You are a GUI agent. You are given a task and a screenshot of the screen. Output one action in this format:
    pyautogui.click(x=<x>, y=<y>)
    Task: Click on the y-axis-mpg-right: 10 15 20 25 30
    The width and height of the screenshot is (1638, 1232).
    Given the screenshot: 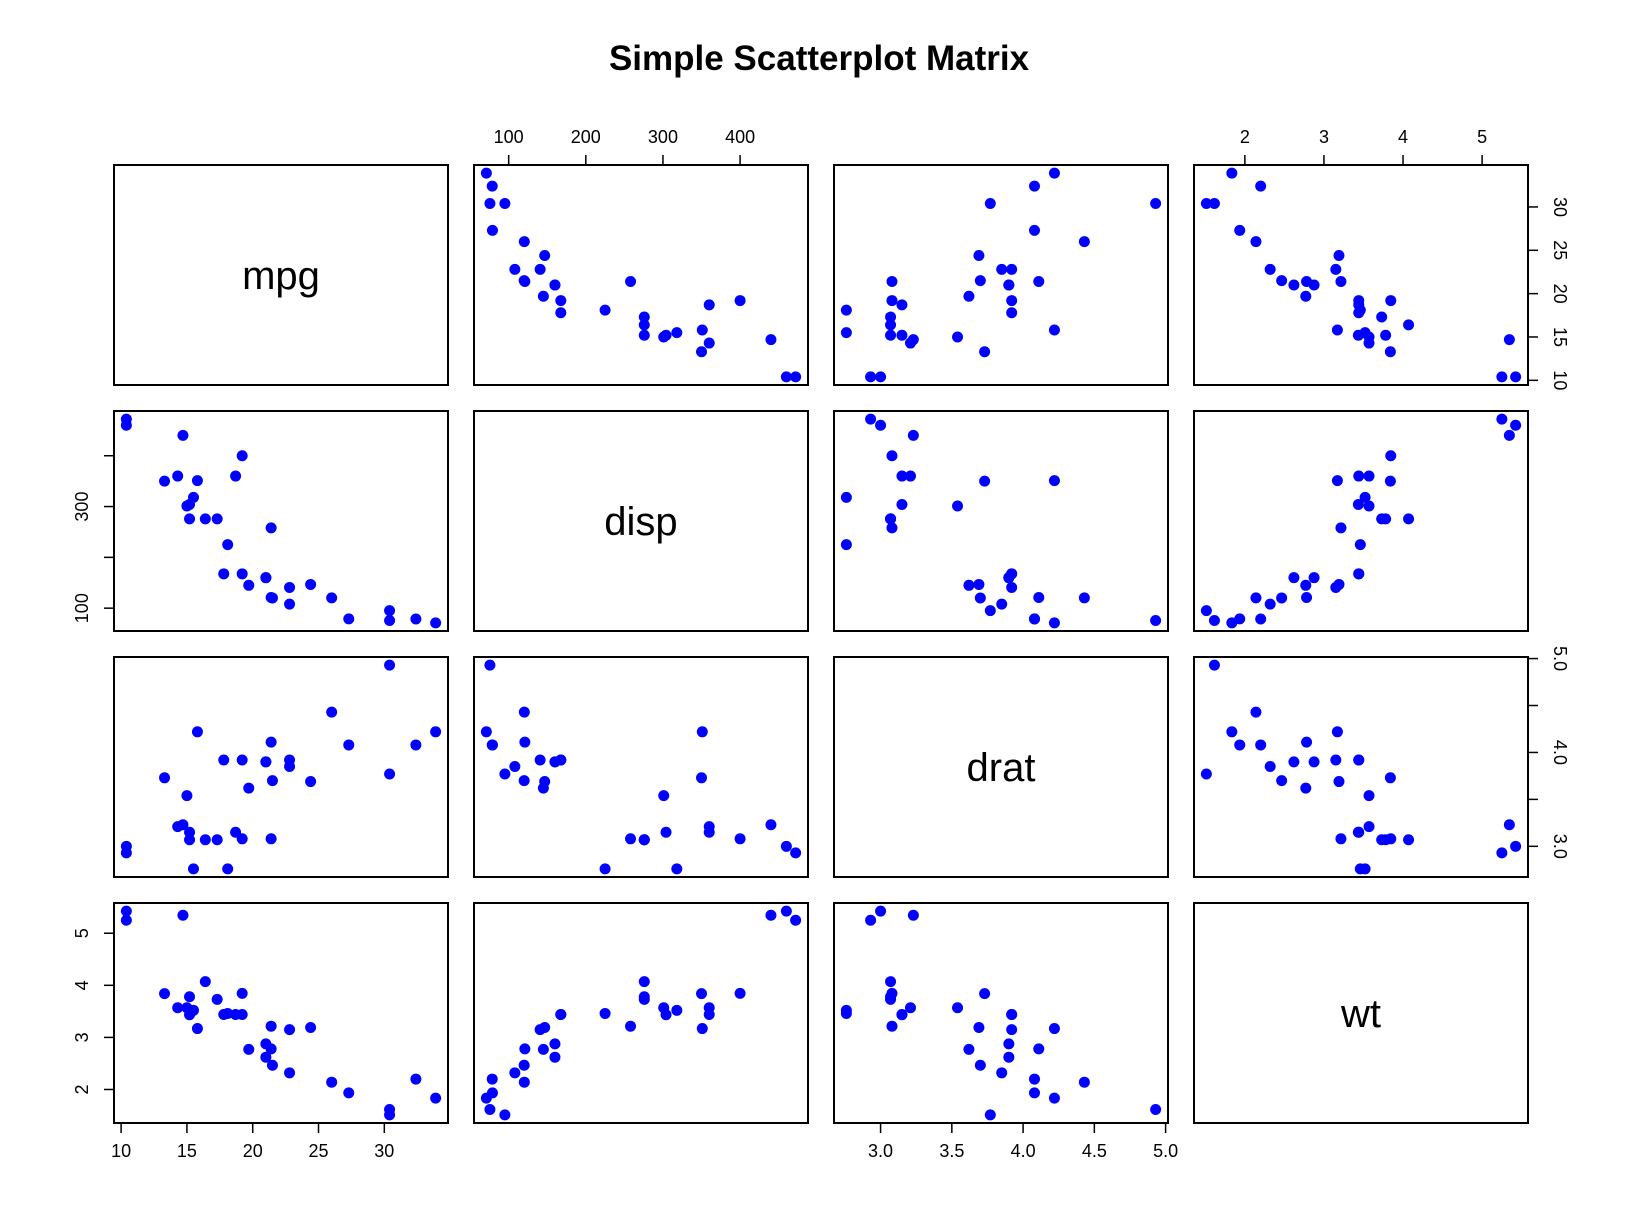 What is the action you would take?
    pyautogui.click(x=1548, y=293)
    